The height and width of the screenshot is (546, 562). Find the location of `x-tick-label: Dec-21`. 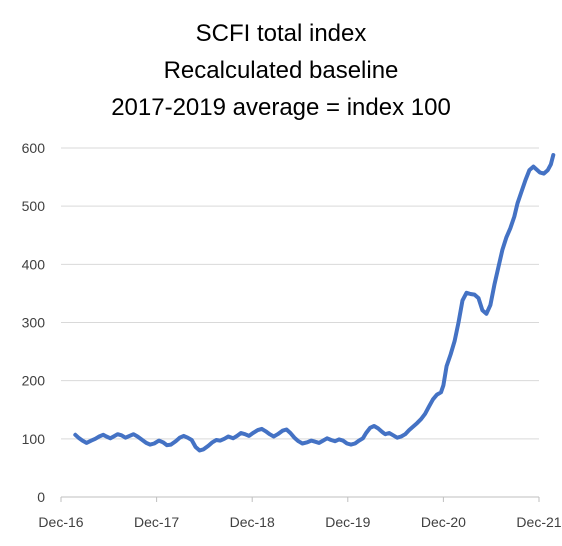

x-tick-label: Dec-21 is located at coordinates (538, 522).